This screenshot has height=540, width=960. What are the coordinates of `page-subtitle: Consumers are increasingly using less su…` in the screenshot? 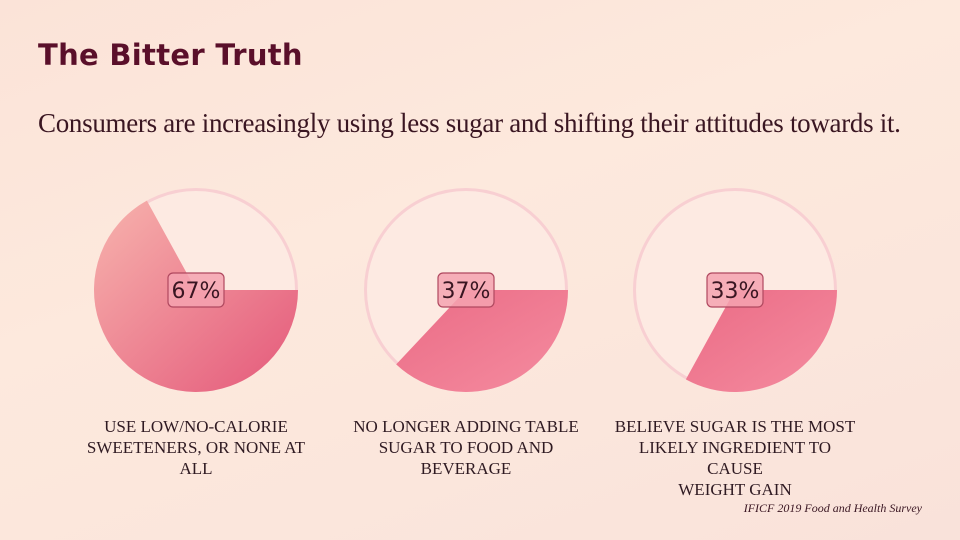 It's located at (469, 123).